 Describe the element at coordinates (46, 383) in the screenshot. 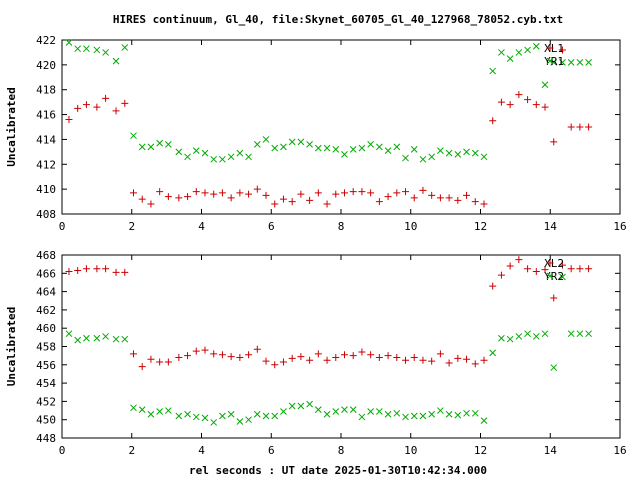

I see `y-tick-label: 454` at that location.